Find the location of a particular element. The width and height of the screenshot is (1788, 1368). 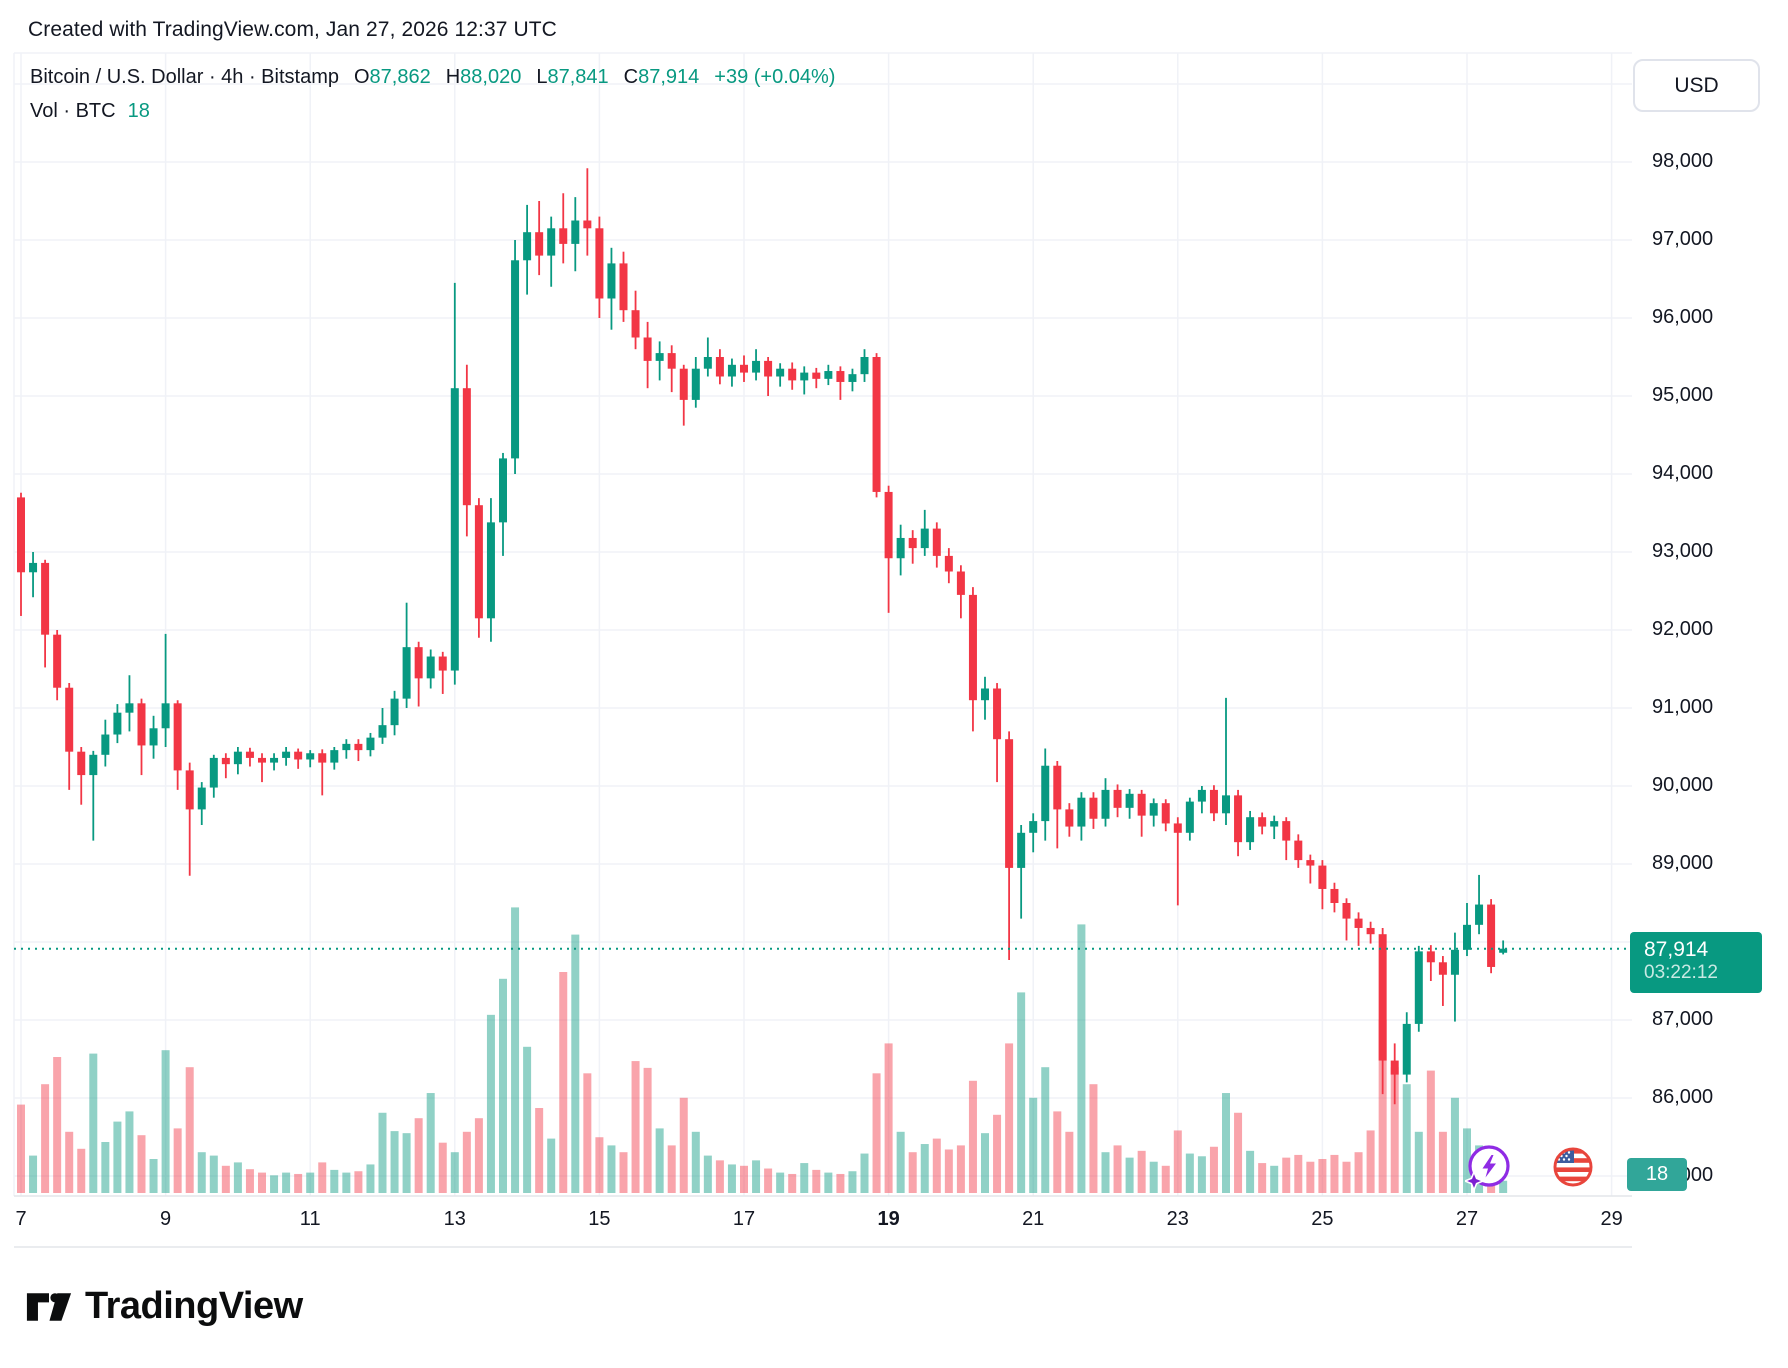

symbol-title: Bitcoin / U.S. Dollar · 4h · Bitstamp is located at coordinates (184, 77).